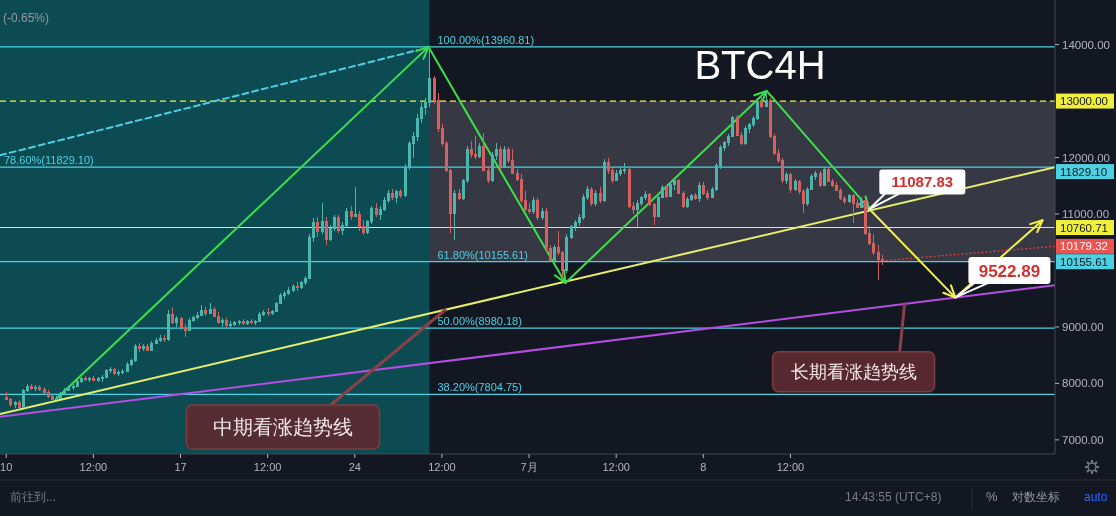 This screenshot has height=516, width=1116. Describe the element at coordinates (1086, 214) in the screenshot. I see `y-tick-label: 11000.00` at that location.